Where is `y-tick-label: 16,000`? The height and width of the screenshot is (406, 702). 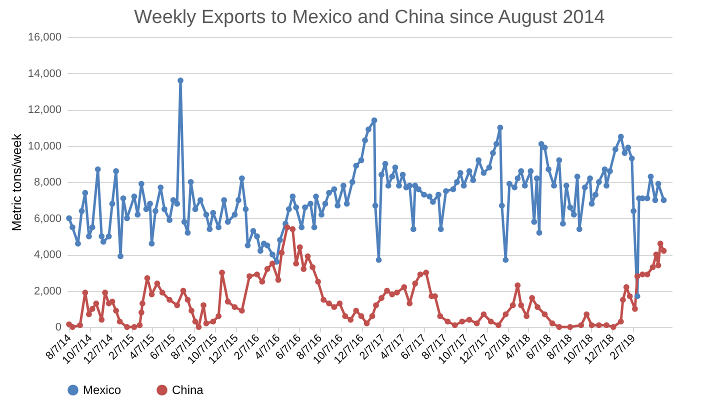 y-tick-label: 16,000 is located at coordinates (45, 38).